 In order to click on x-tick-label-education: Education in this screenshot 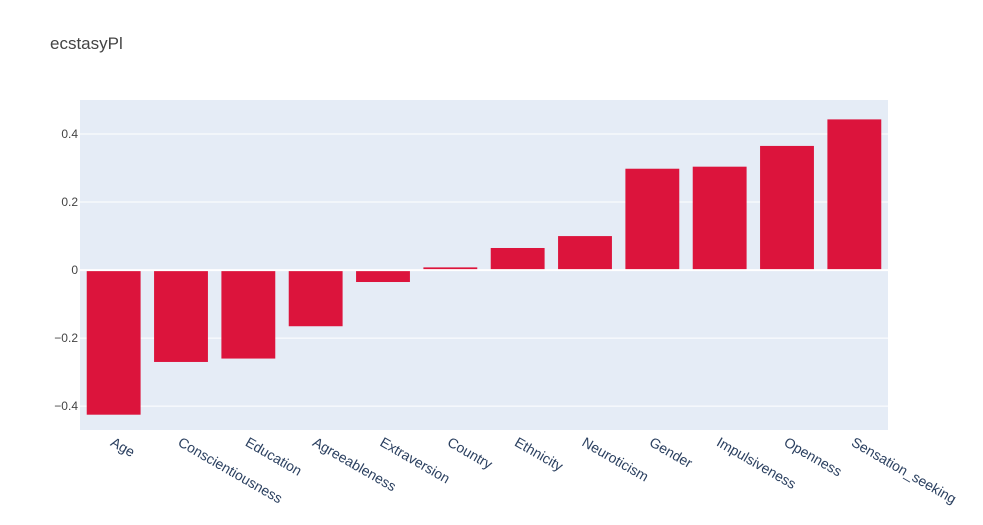, I will do `click(274, 456)`.